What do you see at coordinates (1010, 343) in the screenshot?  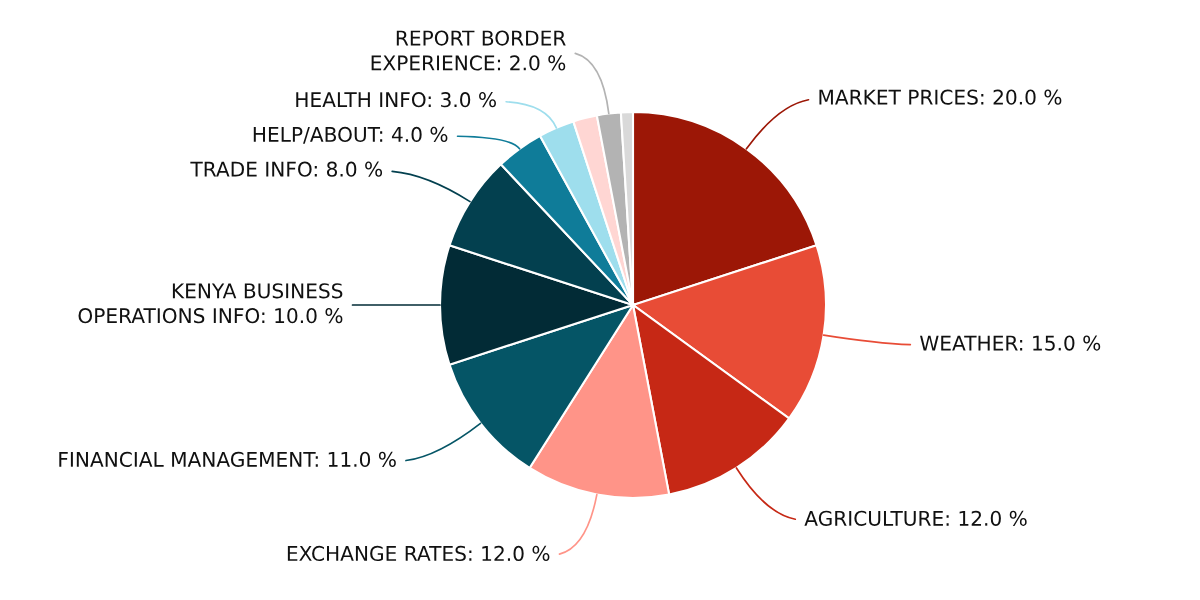 I see `slice-label: WEATHER: 15.0 %` at bounding box center [1010, 343].